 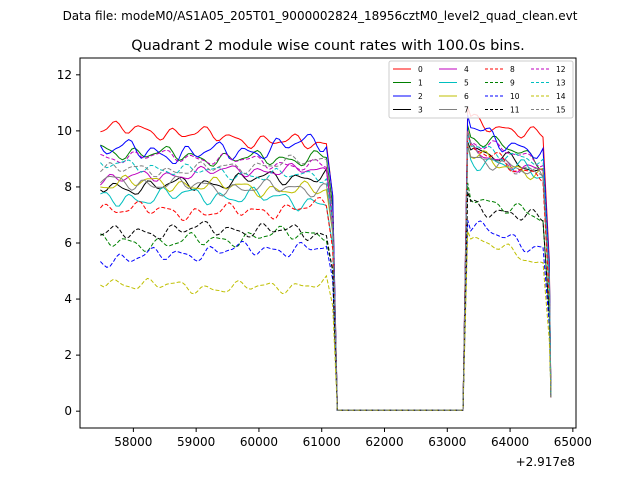 I want to click on x-tick-label: 59000, so click(x=196, y=442).